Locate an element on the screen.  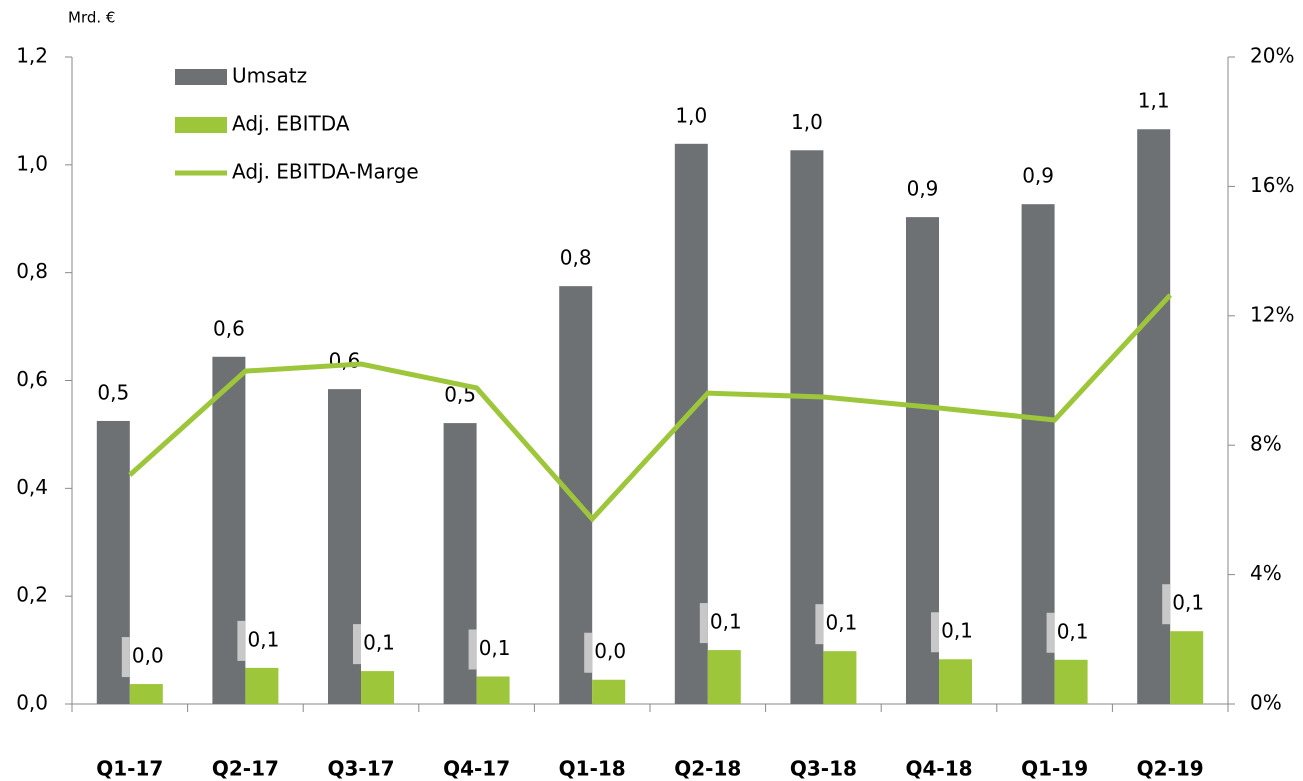
y-tick-label: 0,8 is located at coordinates (32, 271).